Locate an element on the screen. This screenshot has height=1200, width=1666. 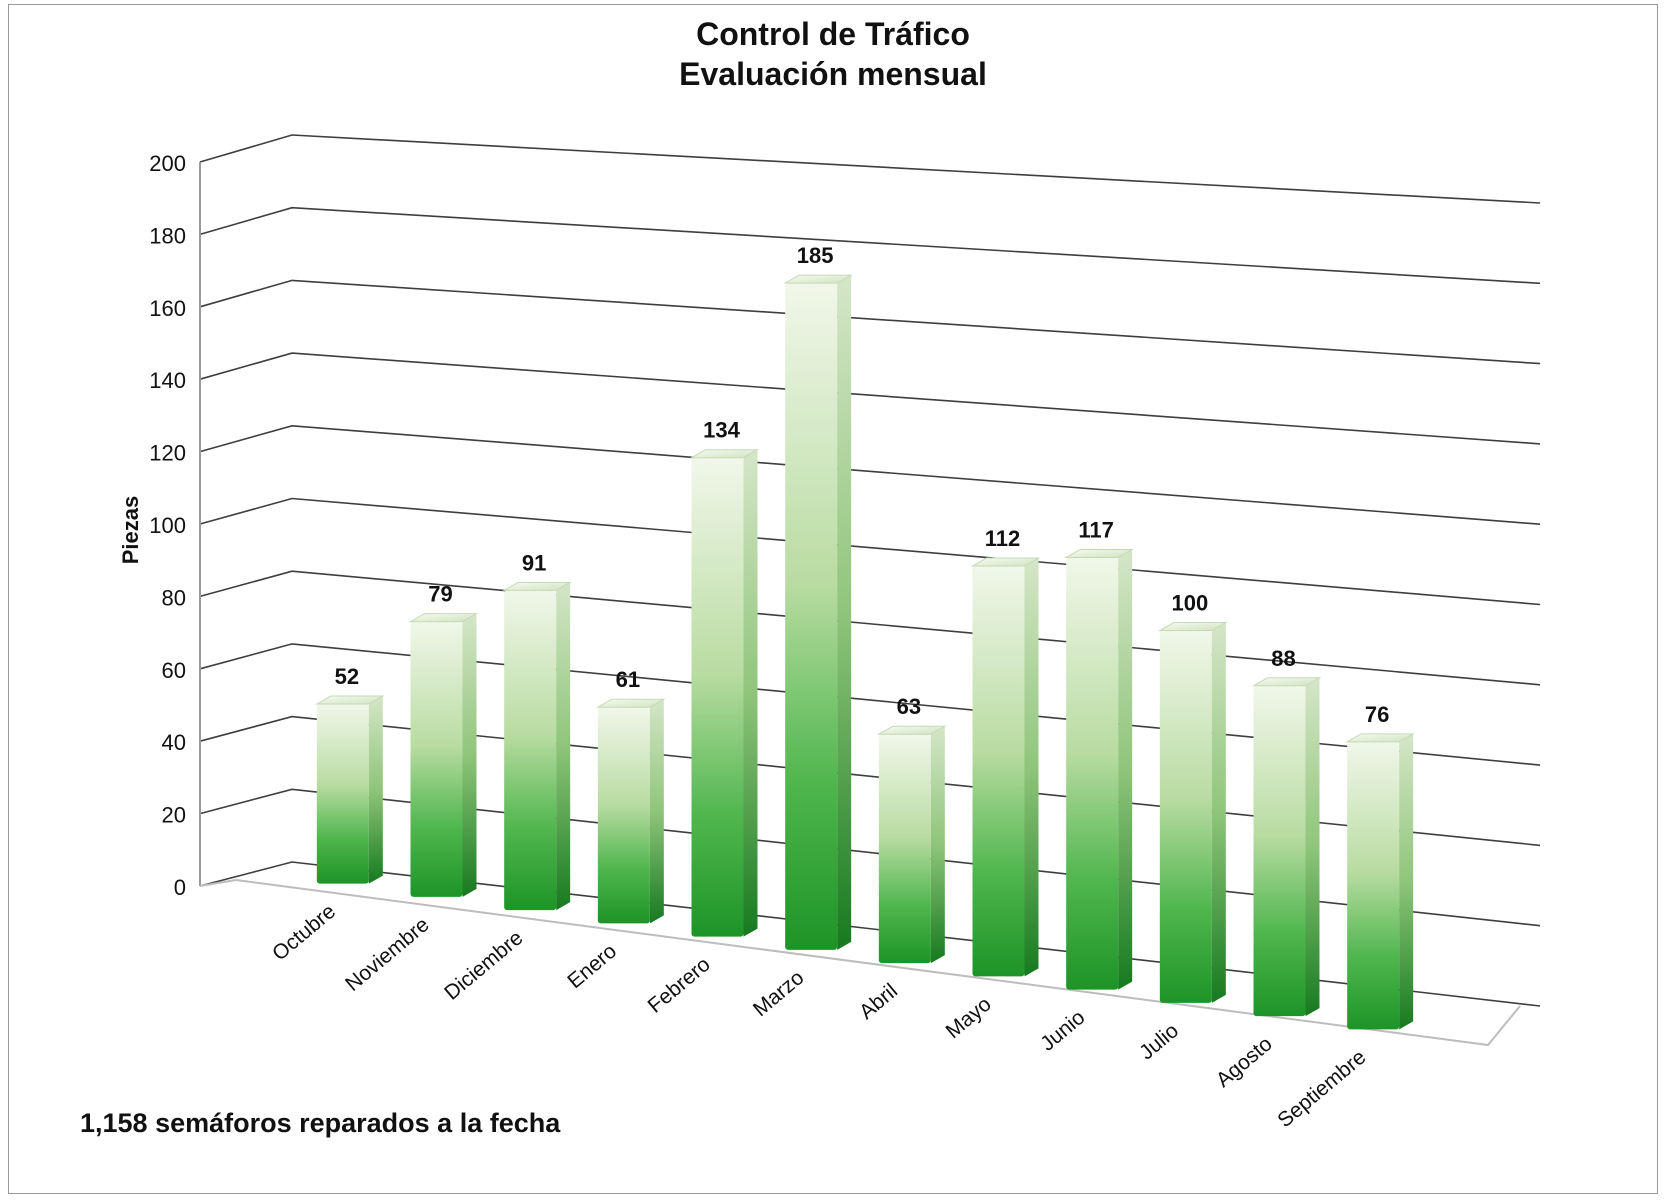
chart-subtitle: Evaluación mensual is located at coordinates (833, 74).